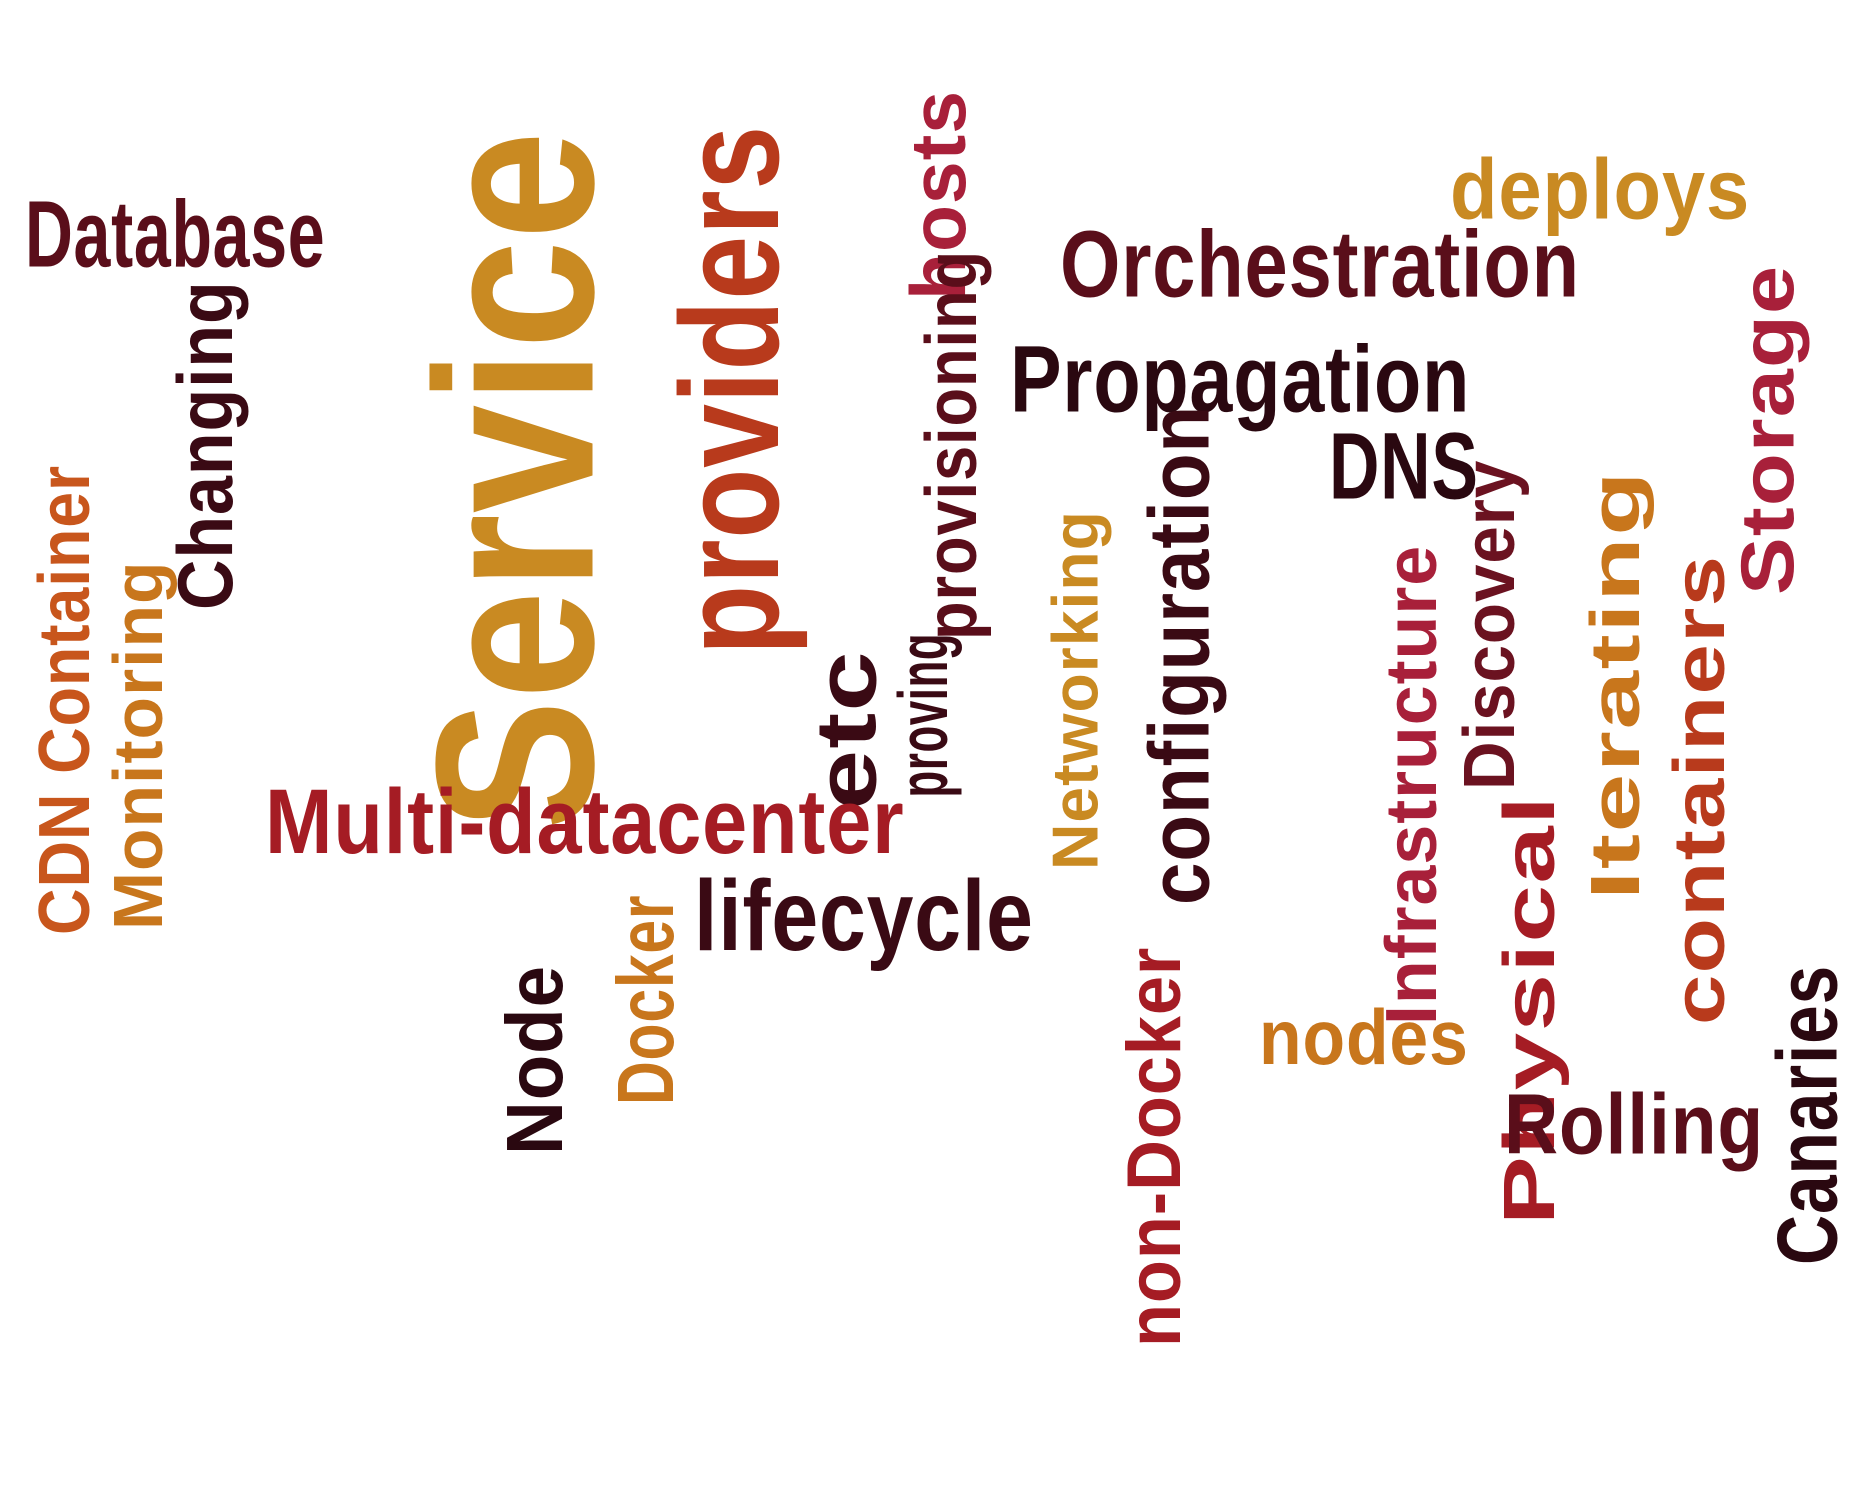  What do you see at coordinates (1404, 466) in the screenshot?
I see `word-dns: DNS` at bounding box center [1404, 466].